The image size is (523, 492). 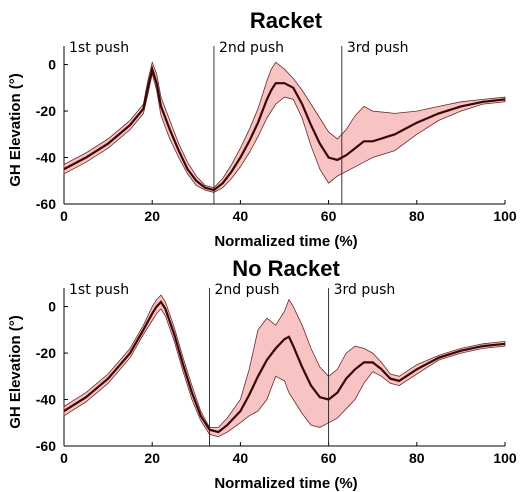 I want to click on panel-title: No Racket, so click(x=286, y=268).